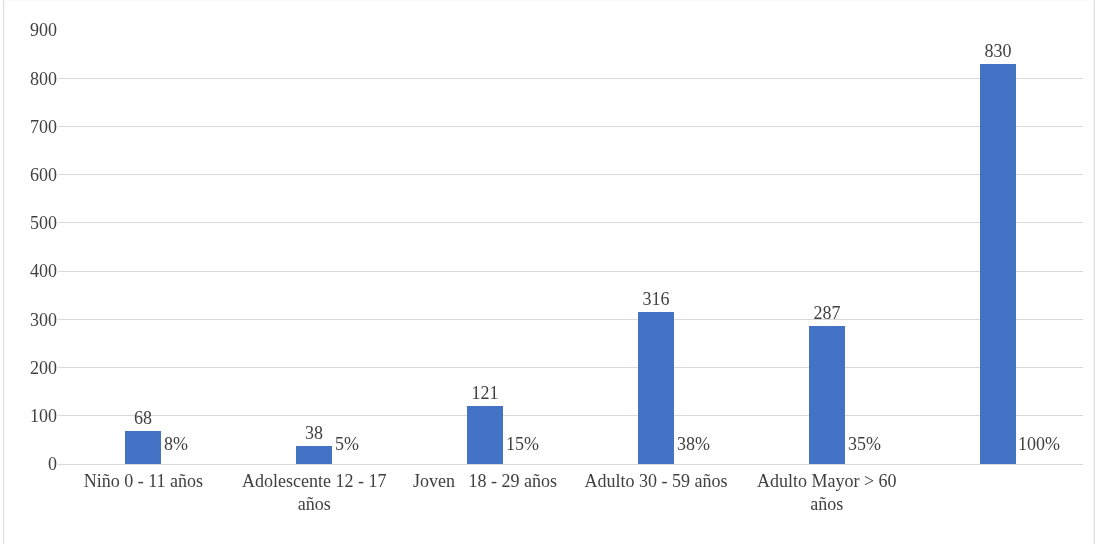 The image size is (1095, 544). What do you see at coordinates (864, 444) in the screenshot?
I see `annotation: 35%` at bounding box center [864, 444].